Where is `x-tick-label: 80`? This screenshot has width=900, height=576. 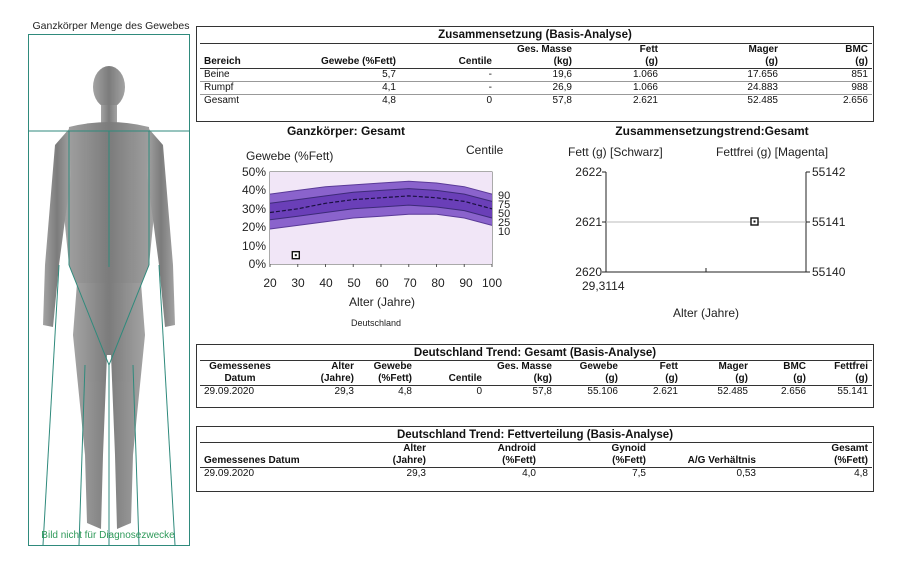 x-tick-label: 80 is located at coordinates (438, 283).